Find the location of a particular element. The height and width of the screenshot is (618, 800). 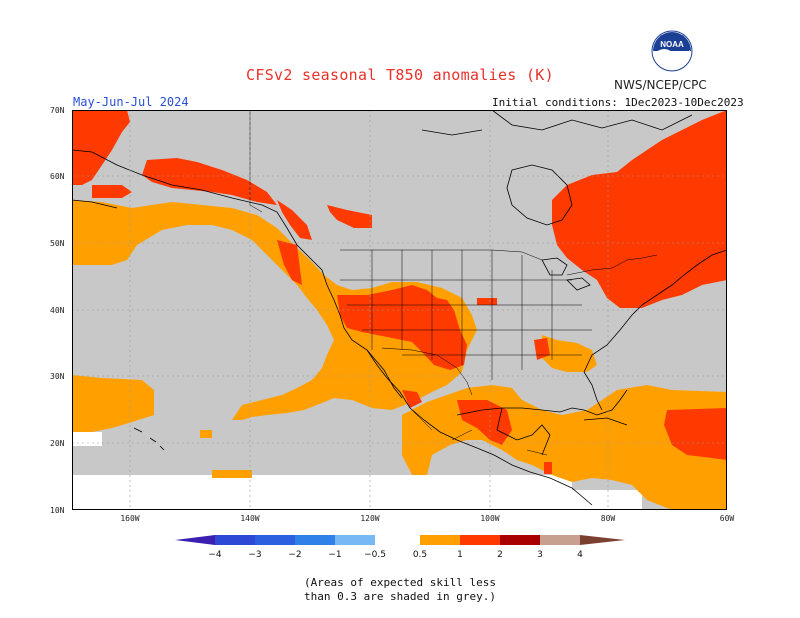

lon-label-140w: 140W is located at coordinates (250, 518).